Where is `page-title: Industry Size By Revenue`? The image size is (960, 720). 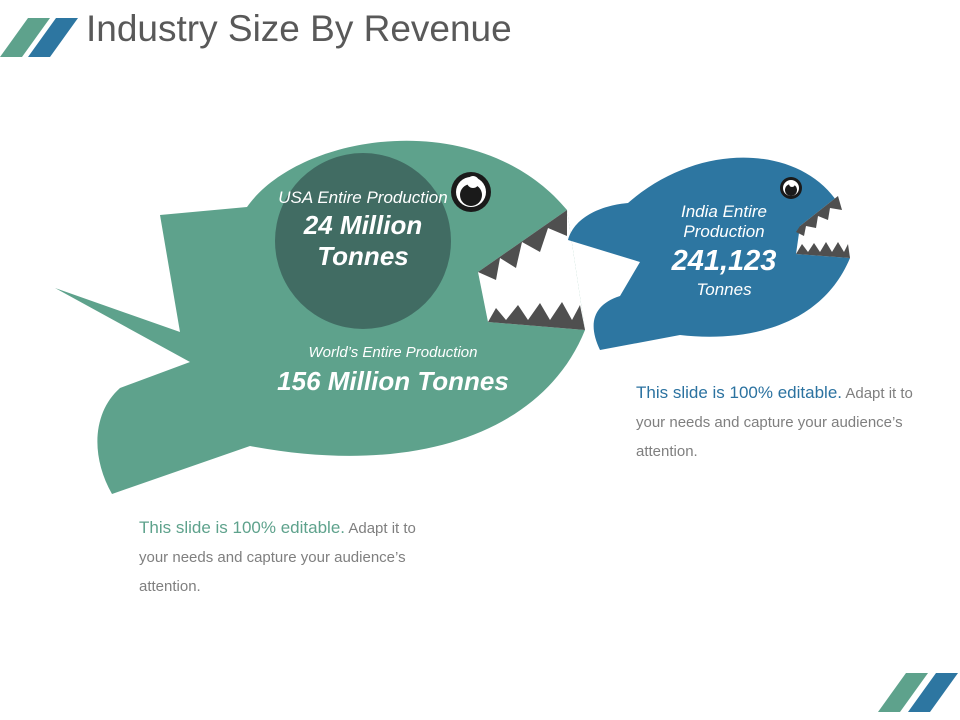 page-title: Industry Size By Revenue is located at coordinates (299, 28).